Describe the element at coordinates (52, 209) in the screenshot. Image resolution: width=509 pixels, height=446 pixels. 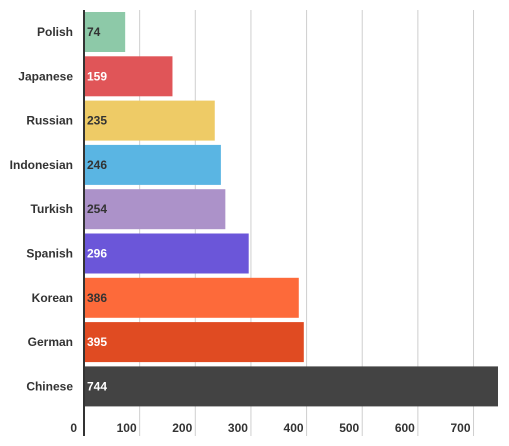
I see `category-label-turkish: Turkish` at that location.